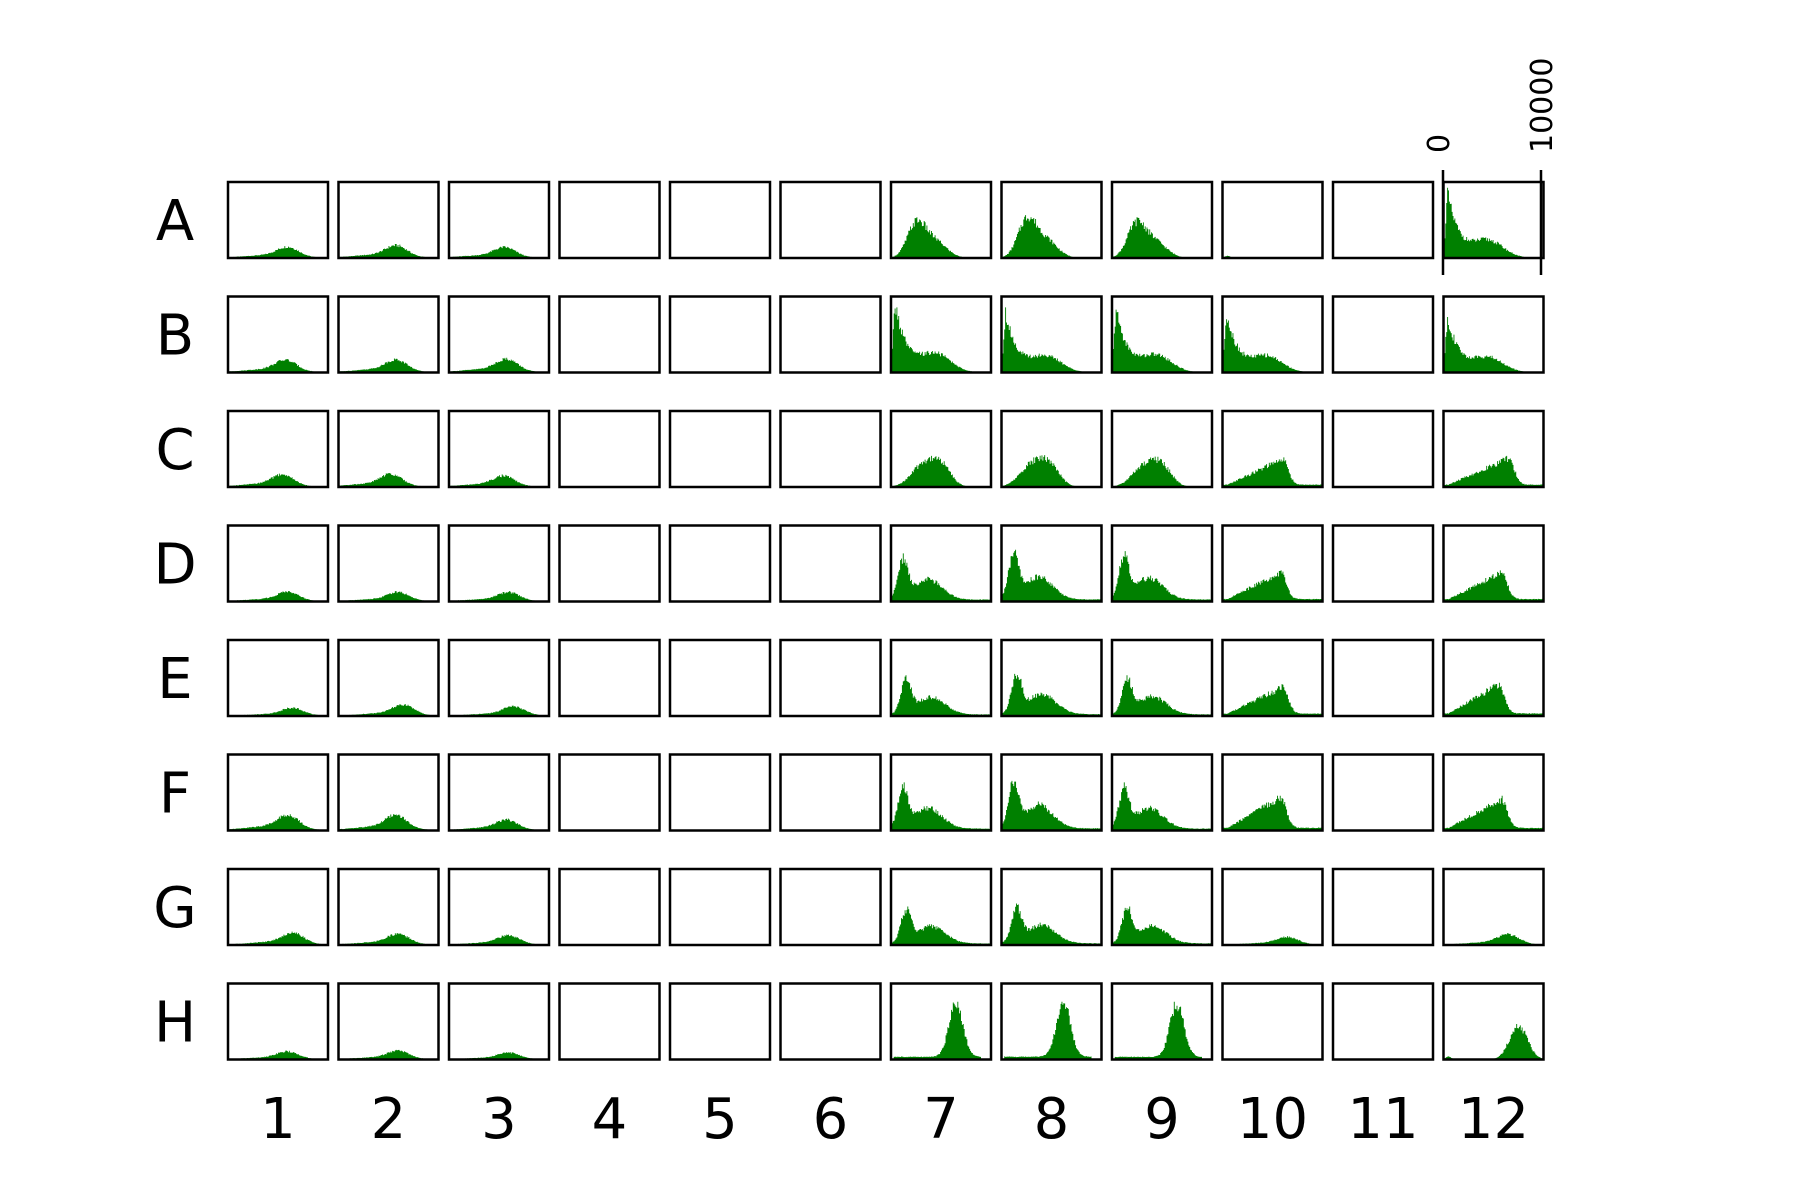 This screenshot has height=1200, width=1800. What do you see at coordinates (941, 806) in the screenshot?
I see `histogram-F7` at bounding box center [941, 806].